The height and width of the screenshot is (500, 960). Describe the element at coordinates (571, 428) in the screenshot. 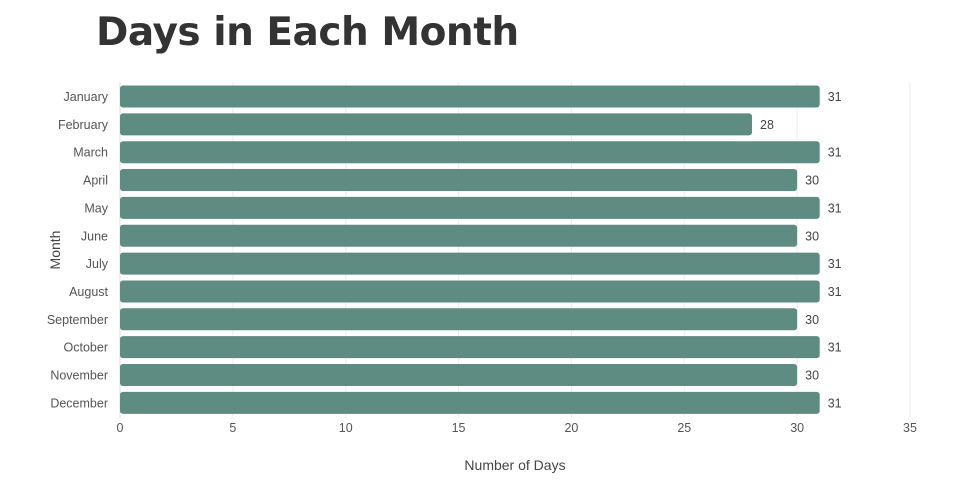

I see `x-tick-label: 20` at that location.